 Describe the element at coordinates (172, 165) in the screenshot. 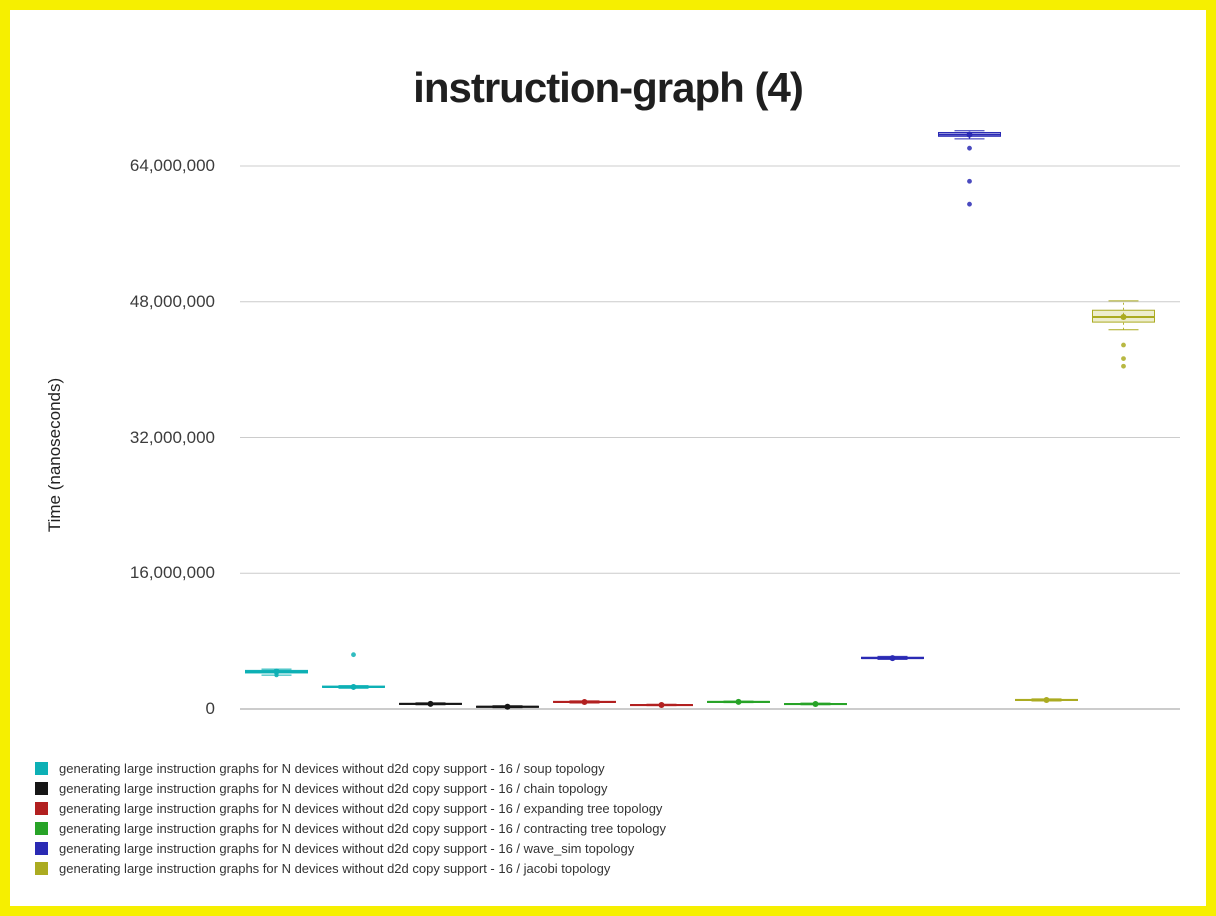

I see `y-tick-label: 64,000,000` at that location.